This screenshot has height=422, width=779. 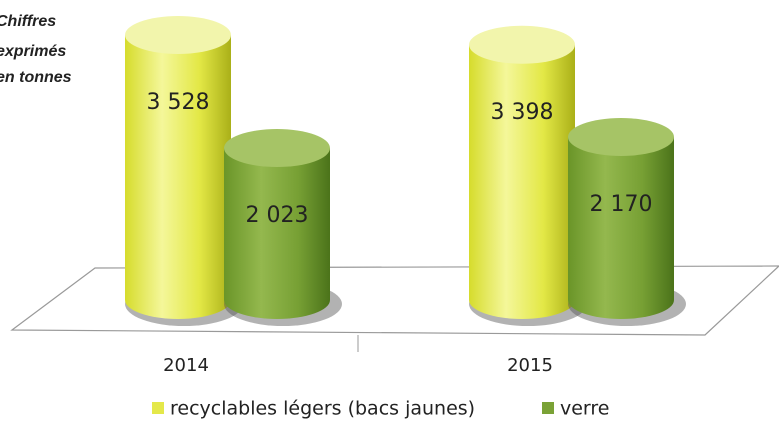 What do you see at coordinates (530, 365) in the screenshot?
I see `x-tick-label: 2015` at bounding box center [530, 365].